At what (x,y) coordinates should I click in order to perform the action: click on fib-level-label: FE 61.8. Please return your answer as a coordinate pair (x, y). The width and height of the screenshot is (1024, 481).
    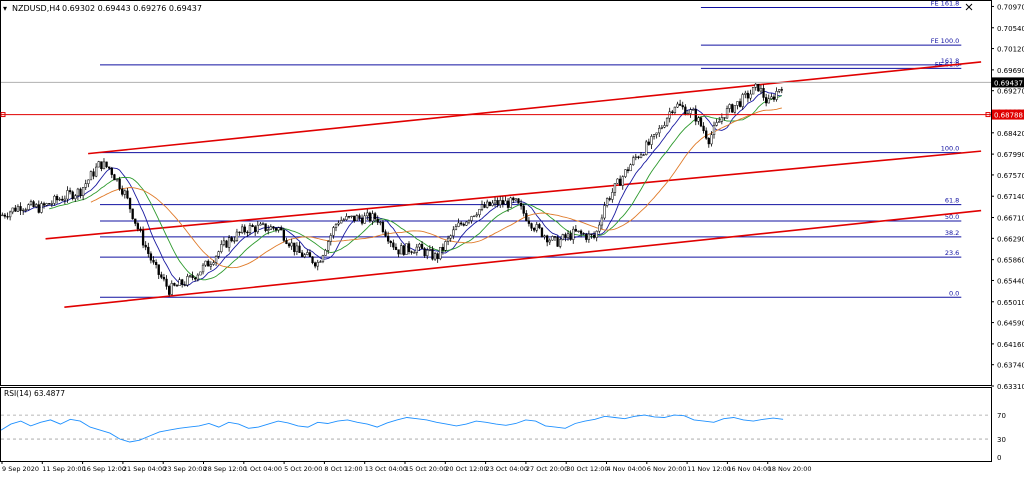
    Looking at the image, I should click on (947, 64).